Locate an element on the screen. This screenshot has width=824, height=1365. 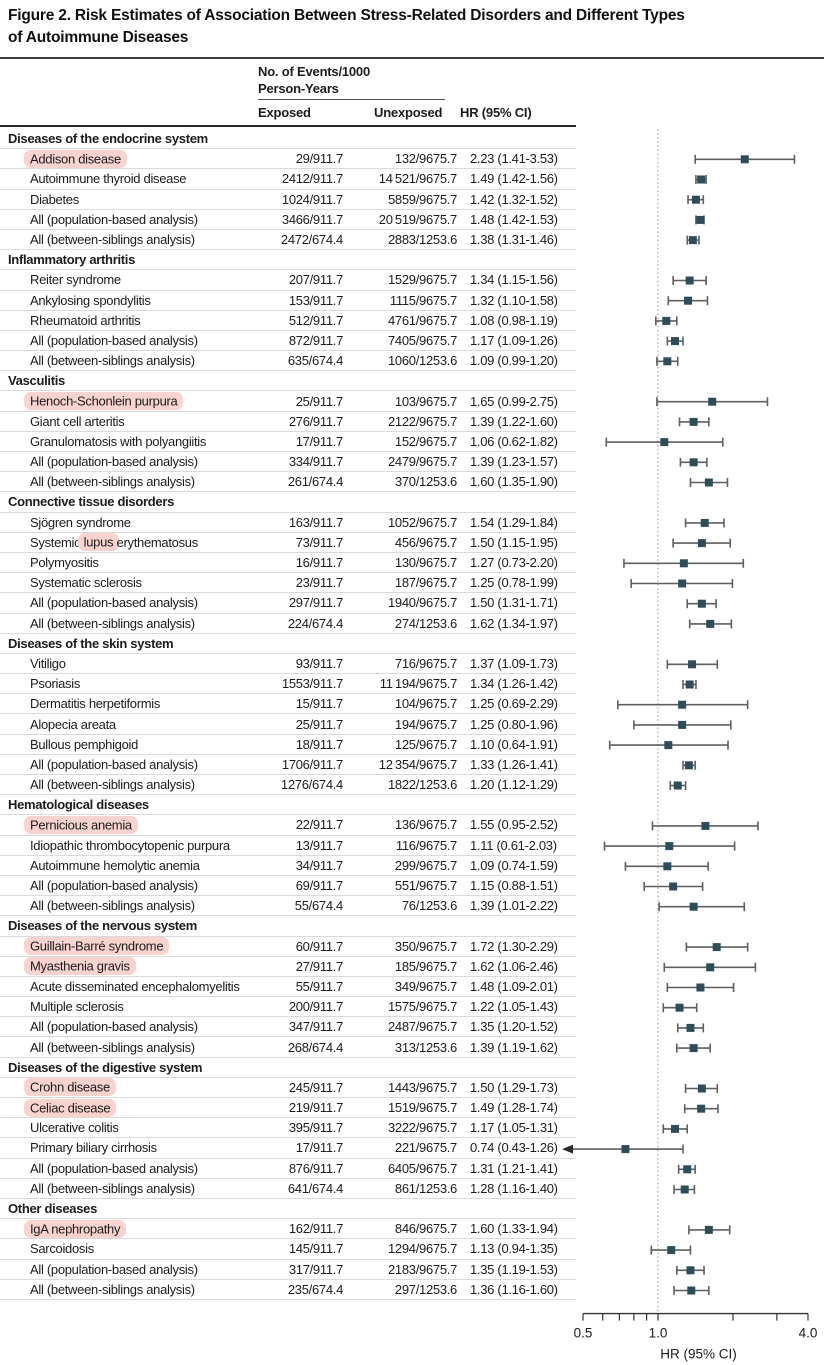
unexposed-value: 221/9675.7 is located at coordinates (425, 1148).